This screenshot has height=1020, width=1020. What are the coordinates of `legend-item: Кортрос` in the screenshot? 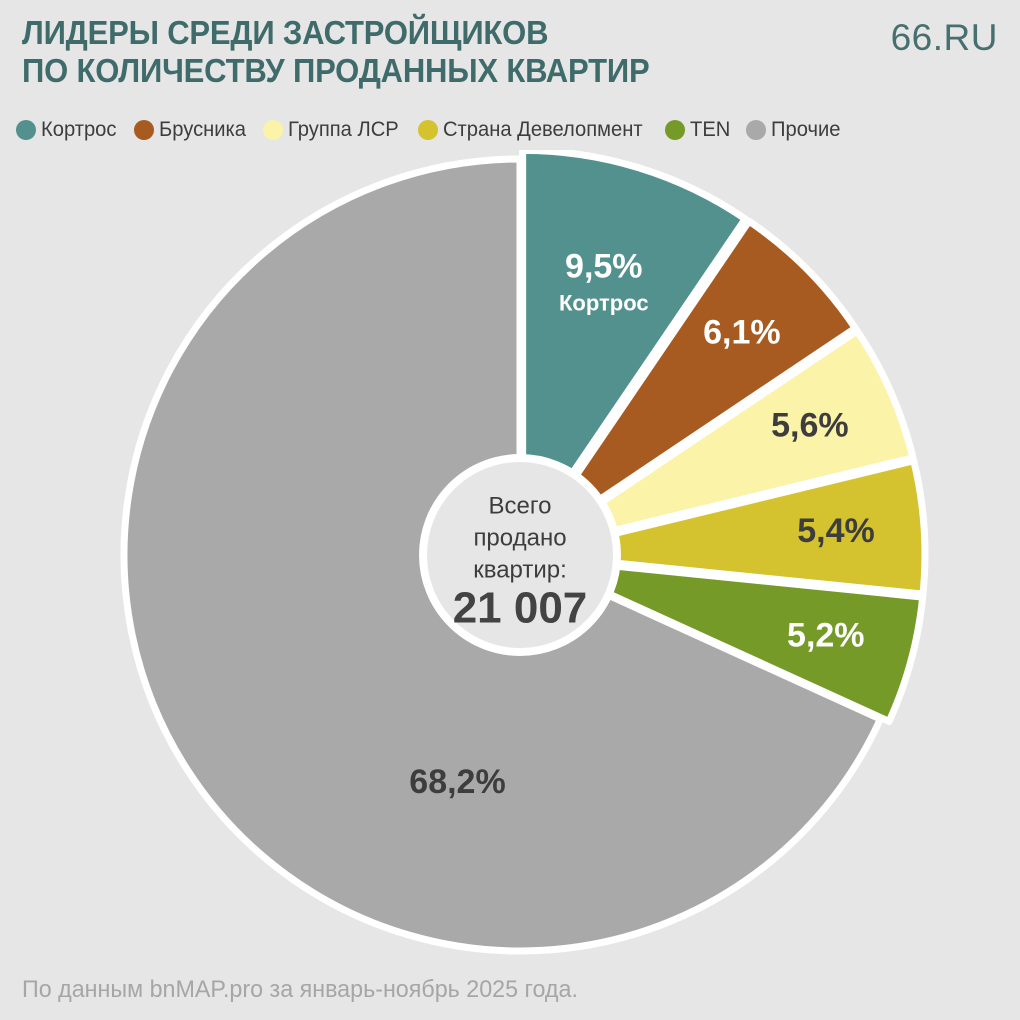 It's located at (68, 130).